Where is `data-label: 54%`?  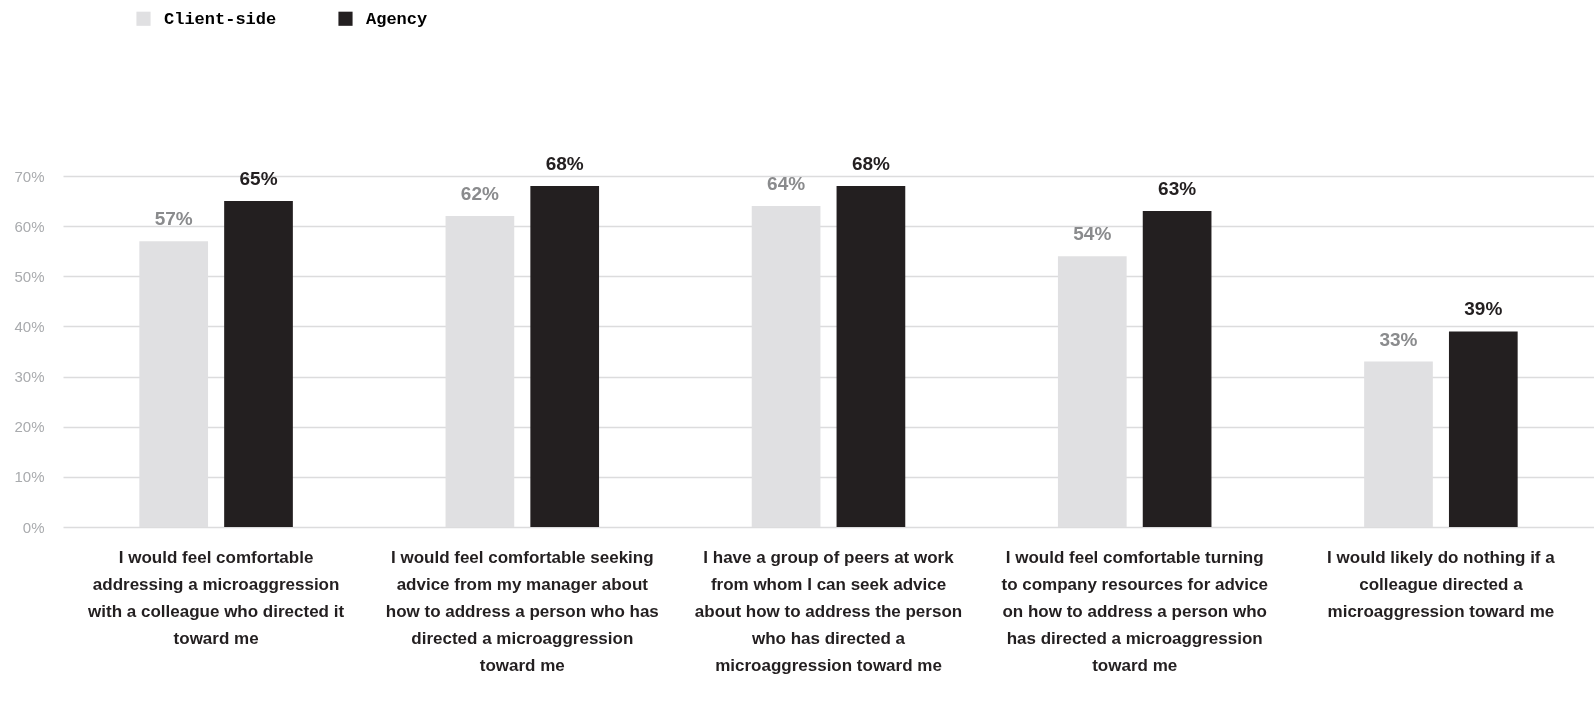
data-label: 54% is located at coordinates (1092, 234).